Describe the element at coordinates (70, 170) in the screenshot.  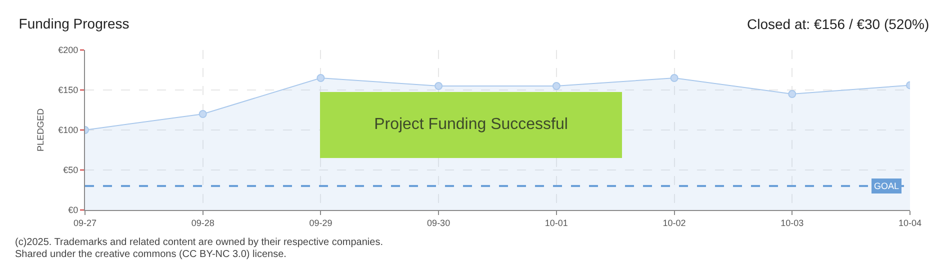
I see `y-tick-label: €50` at that location.